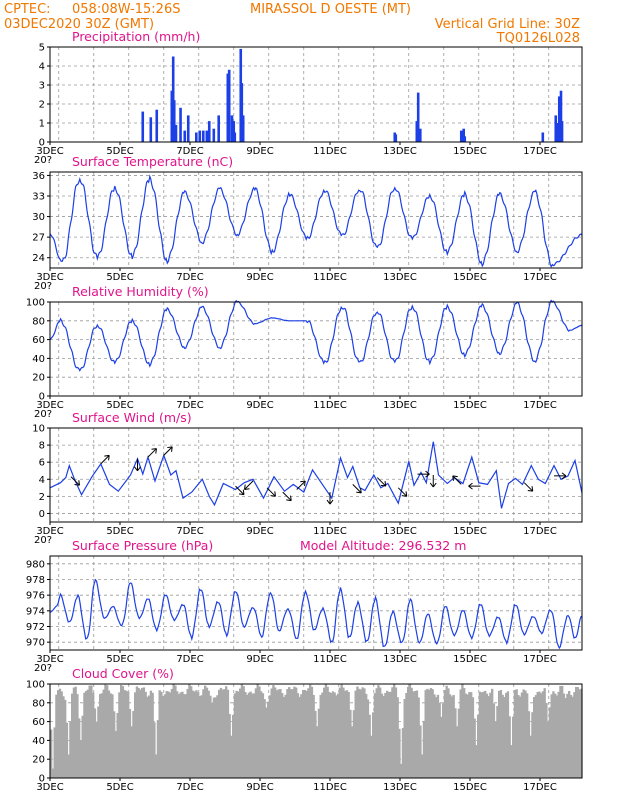 The height and width of the screenshot is (800, 618). What do you see at coordinates (38, 176) in the screenshot?
I see `y-tick-label: 36` at bounding box center [38, 176].